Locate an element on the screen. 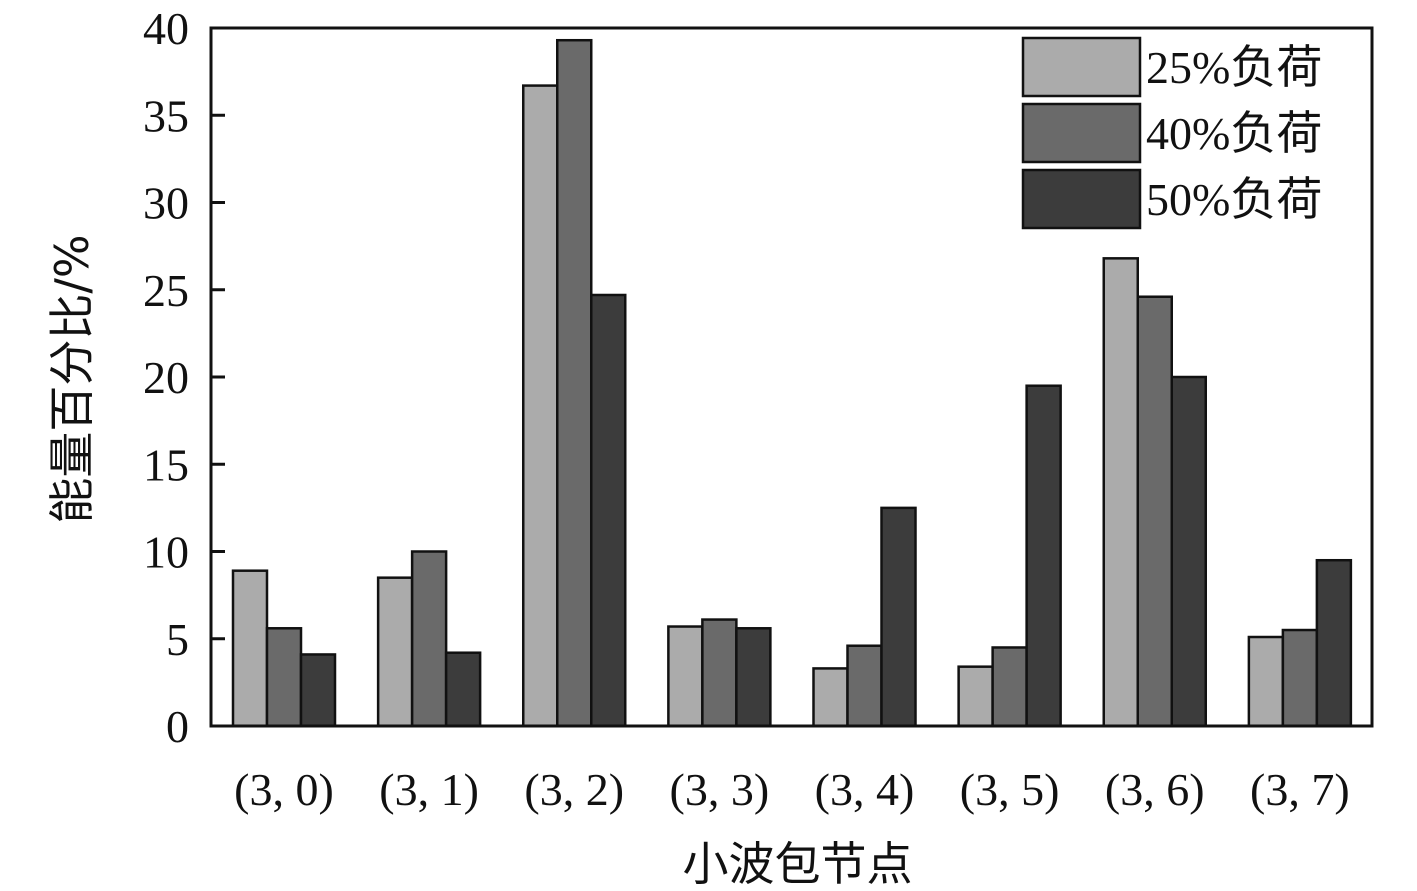 Image resolution: width=1417 pixels, height=891 pixels. y-tick-label: 40 is located at coordinates (166, 28).